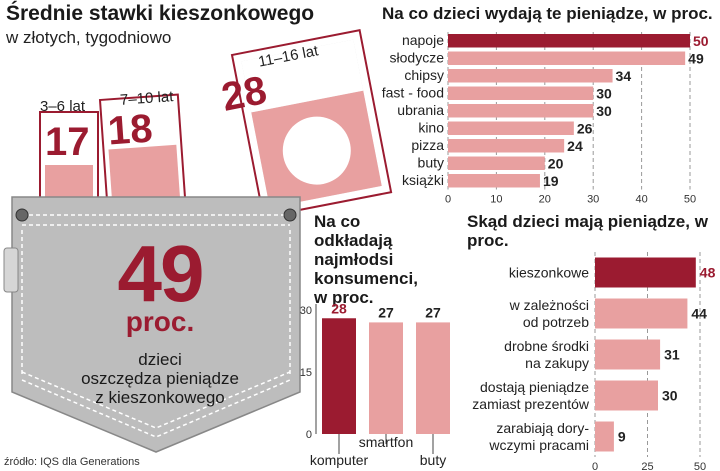 This screenshot has width=720, height=471. I want to click on chart3-value-label: 9, so click(622, 437).